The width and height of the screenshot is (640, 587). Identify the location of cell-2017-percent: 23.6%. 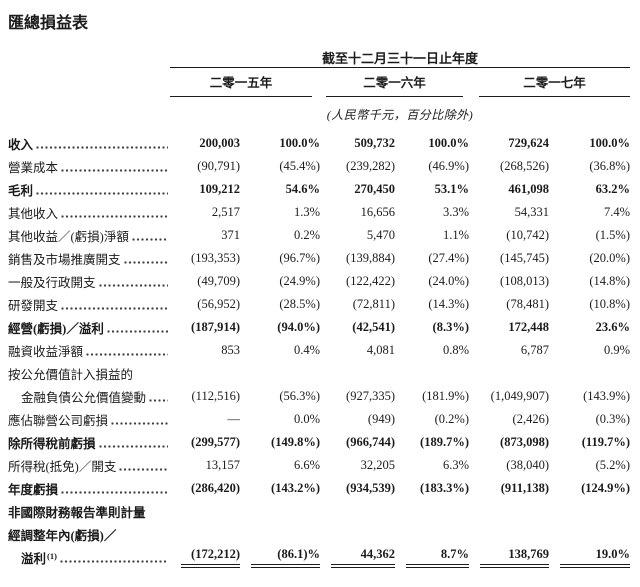
(589, 327).